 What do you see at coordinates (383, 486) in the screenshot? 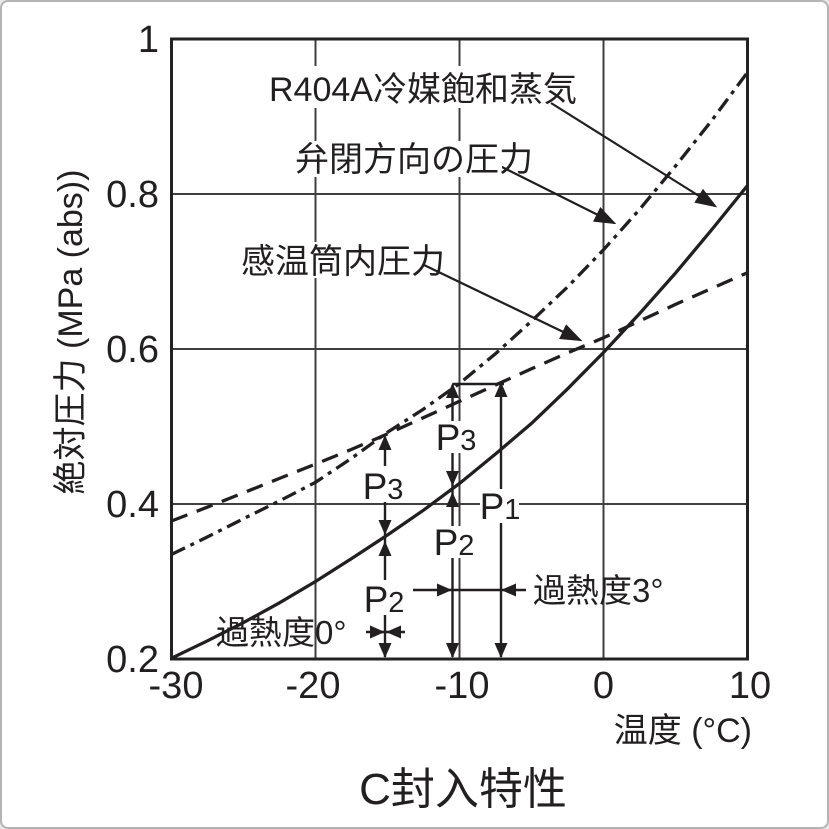
I see `label-p3-left: P3` at bounding box center [383, 486].